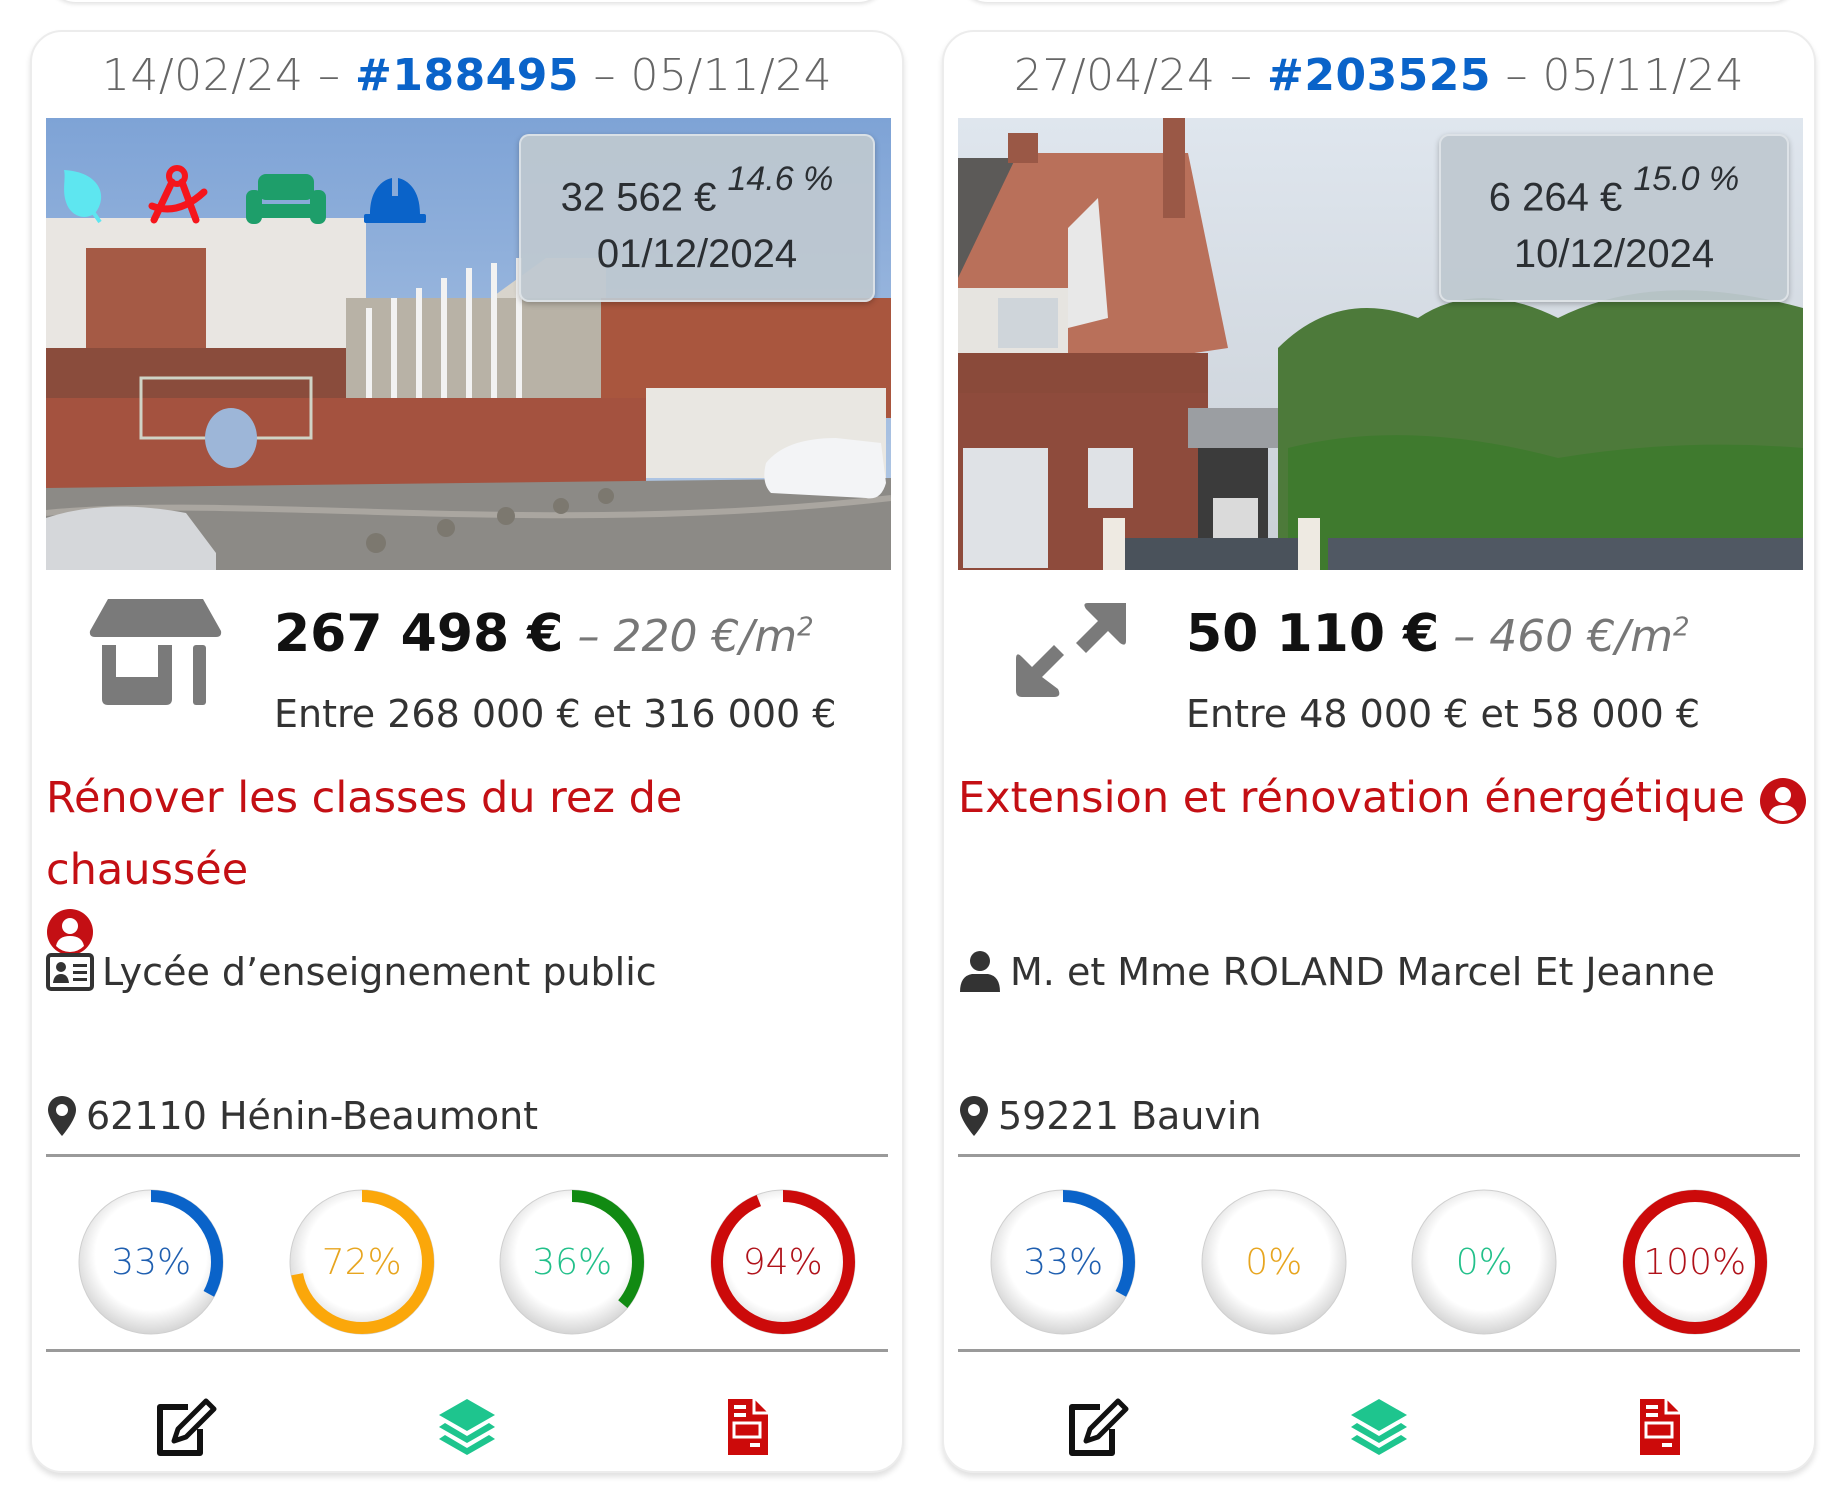 This screenshot has height=1503, width=1844. I want to click on location-line: 62110 Hénin-Beaumont, so click(292, 1116).